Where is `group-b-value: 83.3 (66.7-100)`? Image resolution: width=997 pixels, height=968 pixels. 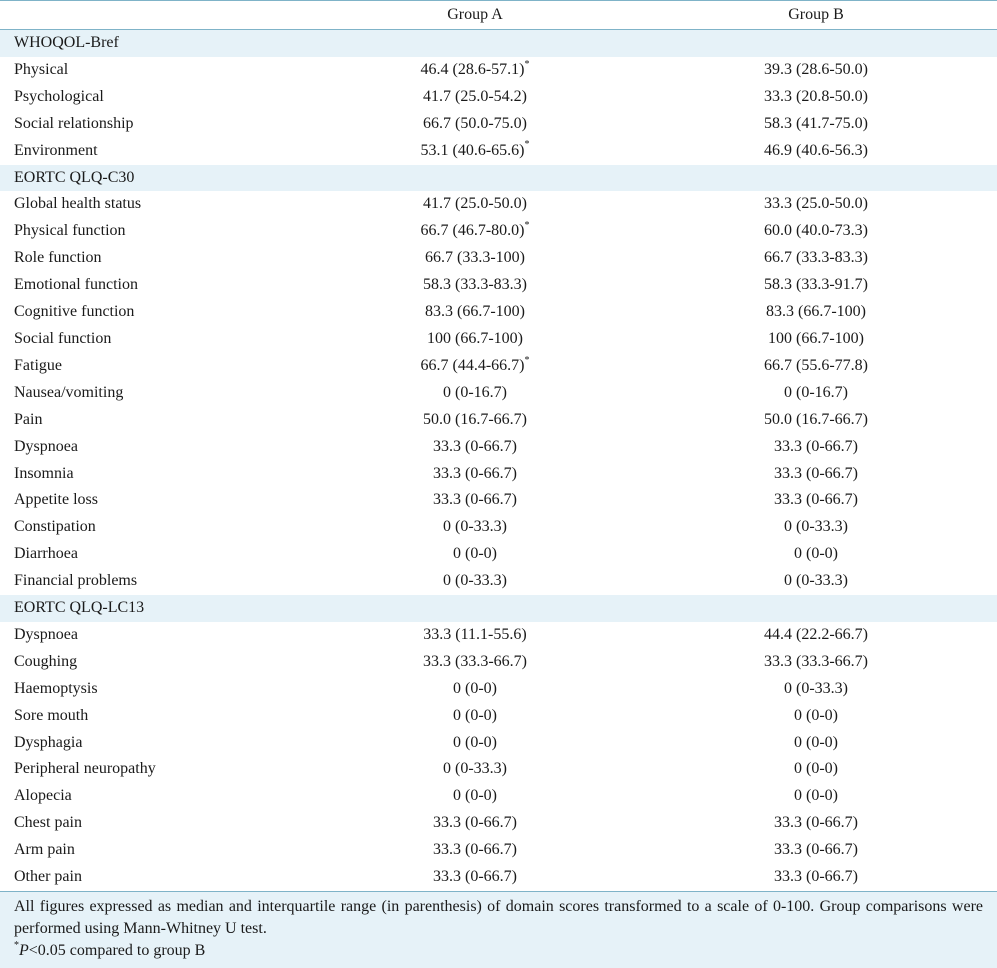
group-b-value: 83.3 (66.7-100) is located at coordinates (816, 312).